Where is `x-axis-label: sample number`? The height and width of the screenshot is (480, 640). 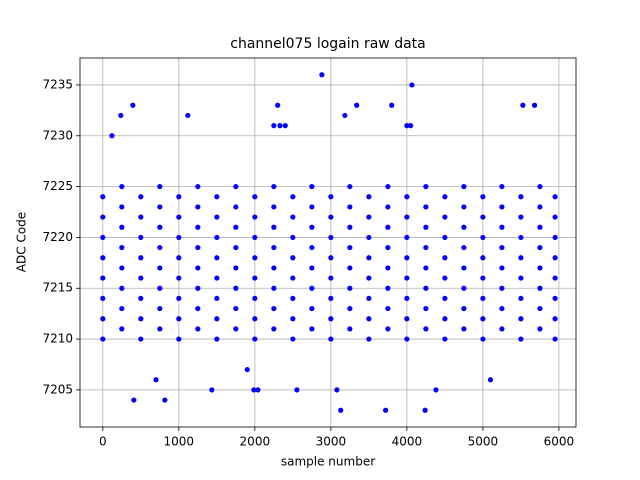 x-axis-label: sample number is located at coordinates (328, 462).